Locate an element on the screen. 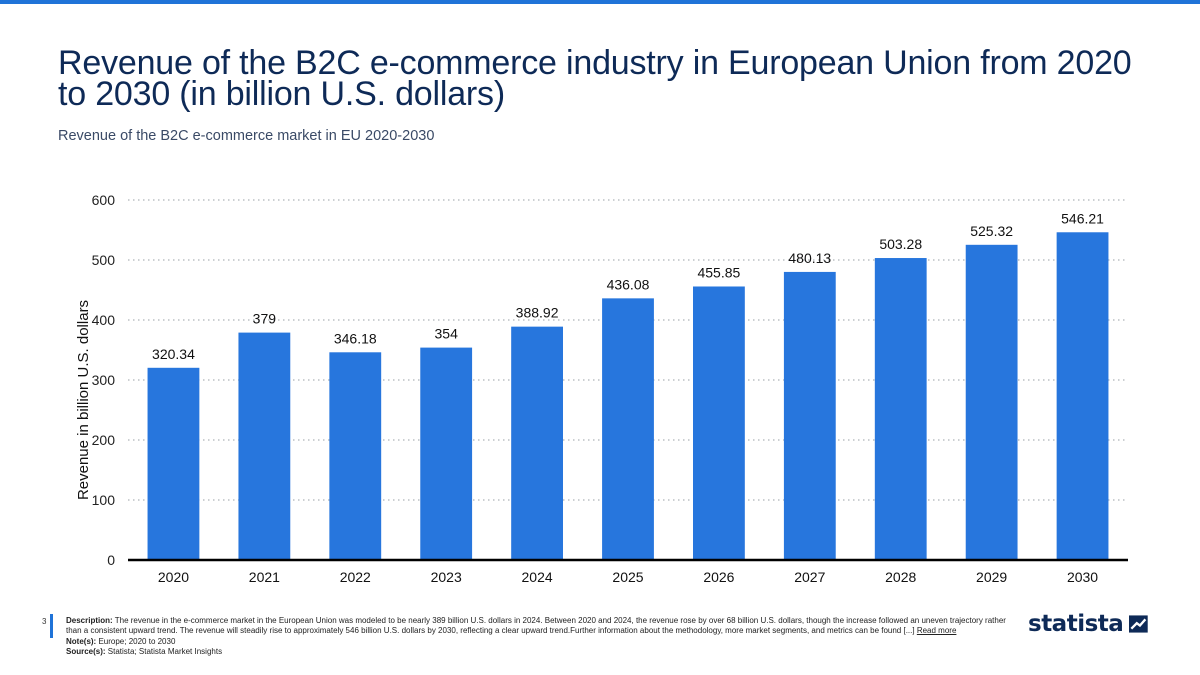  x-tick-label: 2022 is located at coordinates (355, 577).